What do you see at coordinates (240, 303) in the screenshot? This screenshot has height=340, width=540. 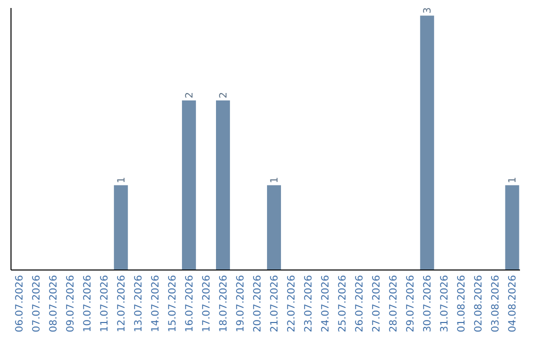 I see `x-tick-label: 19.07.2026` at bounding box center [240, 303].